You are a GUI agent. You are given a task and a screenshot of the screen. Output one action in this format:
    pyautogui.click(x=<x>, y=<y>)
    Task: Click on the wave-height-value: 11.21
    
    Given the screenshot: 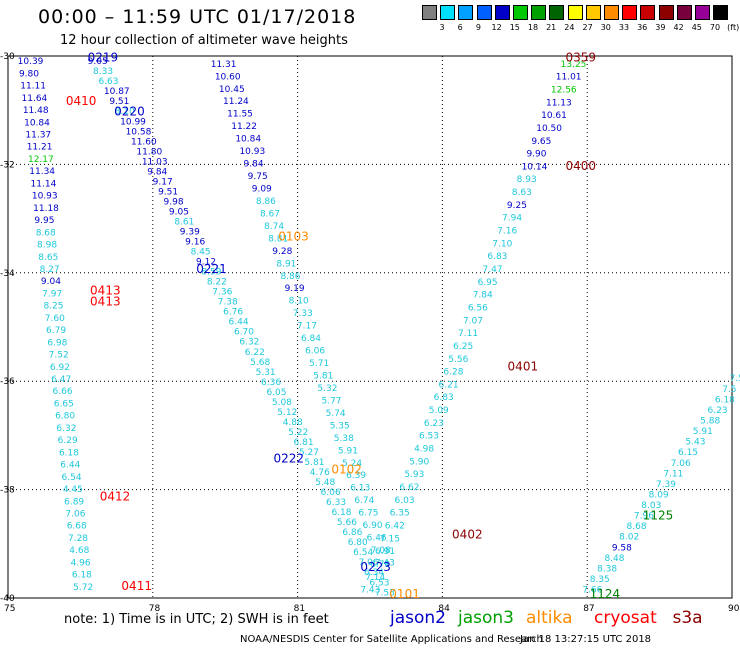 What is the action you would take?
    pyautogui.click(x=40, y=148)
    